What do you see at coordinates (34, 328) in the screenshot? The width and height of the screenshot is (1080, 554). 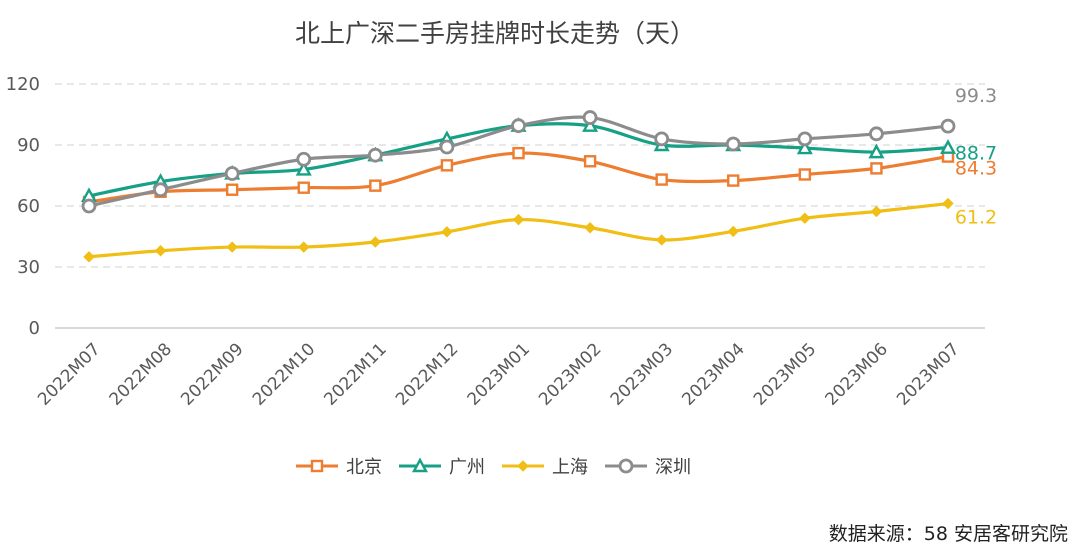 I see `y-tick-label: 0` at bounding box center [34, 328].